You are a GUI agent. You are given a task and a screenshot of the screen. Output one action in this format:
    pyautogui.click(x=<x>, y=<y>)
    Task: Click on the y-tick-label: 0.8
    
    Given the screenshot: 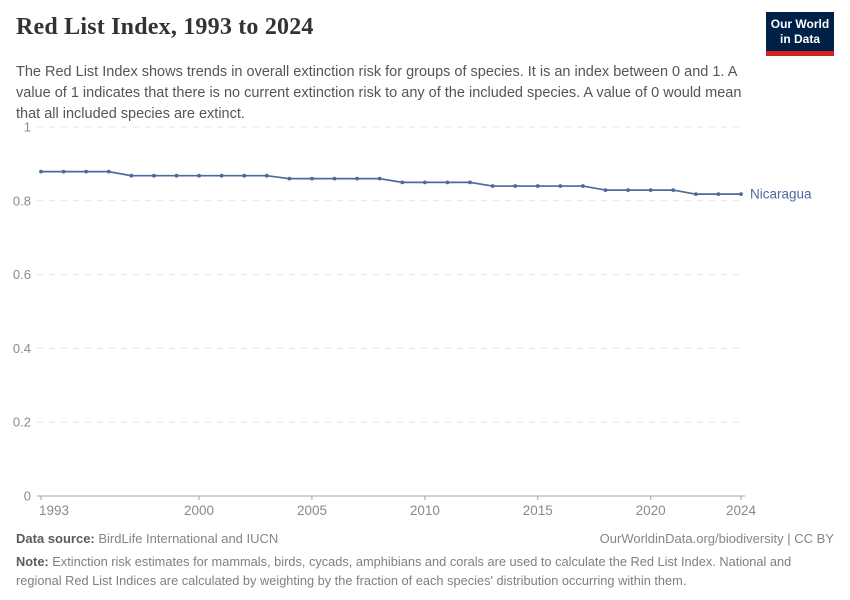 What is the action you would take?
    pyautogui.click(x=22, y=200)
    